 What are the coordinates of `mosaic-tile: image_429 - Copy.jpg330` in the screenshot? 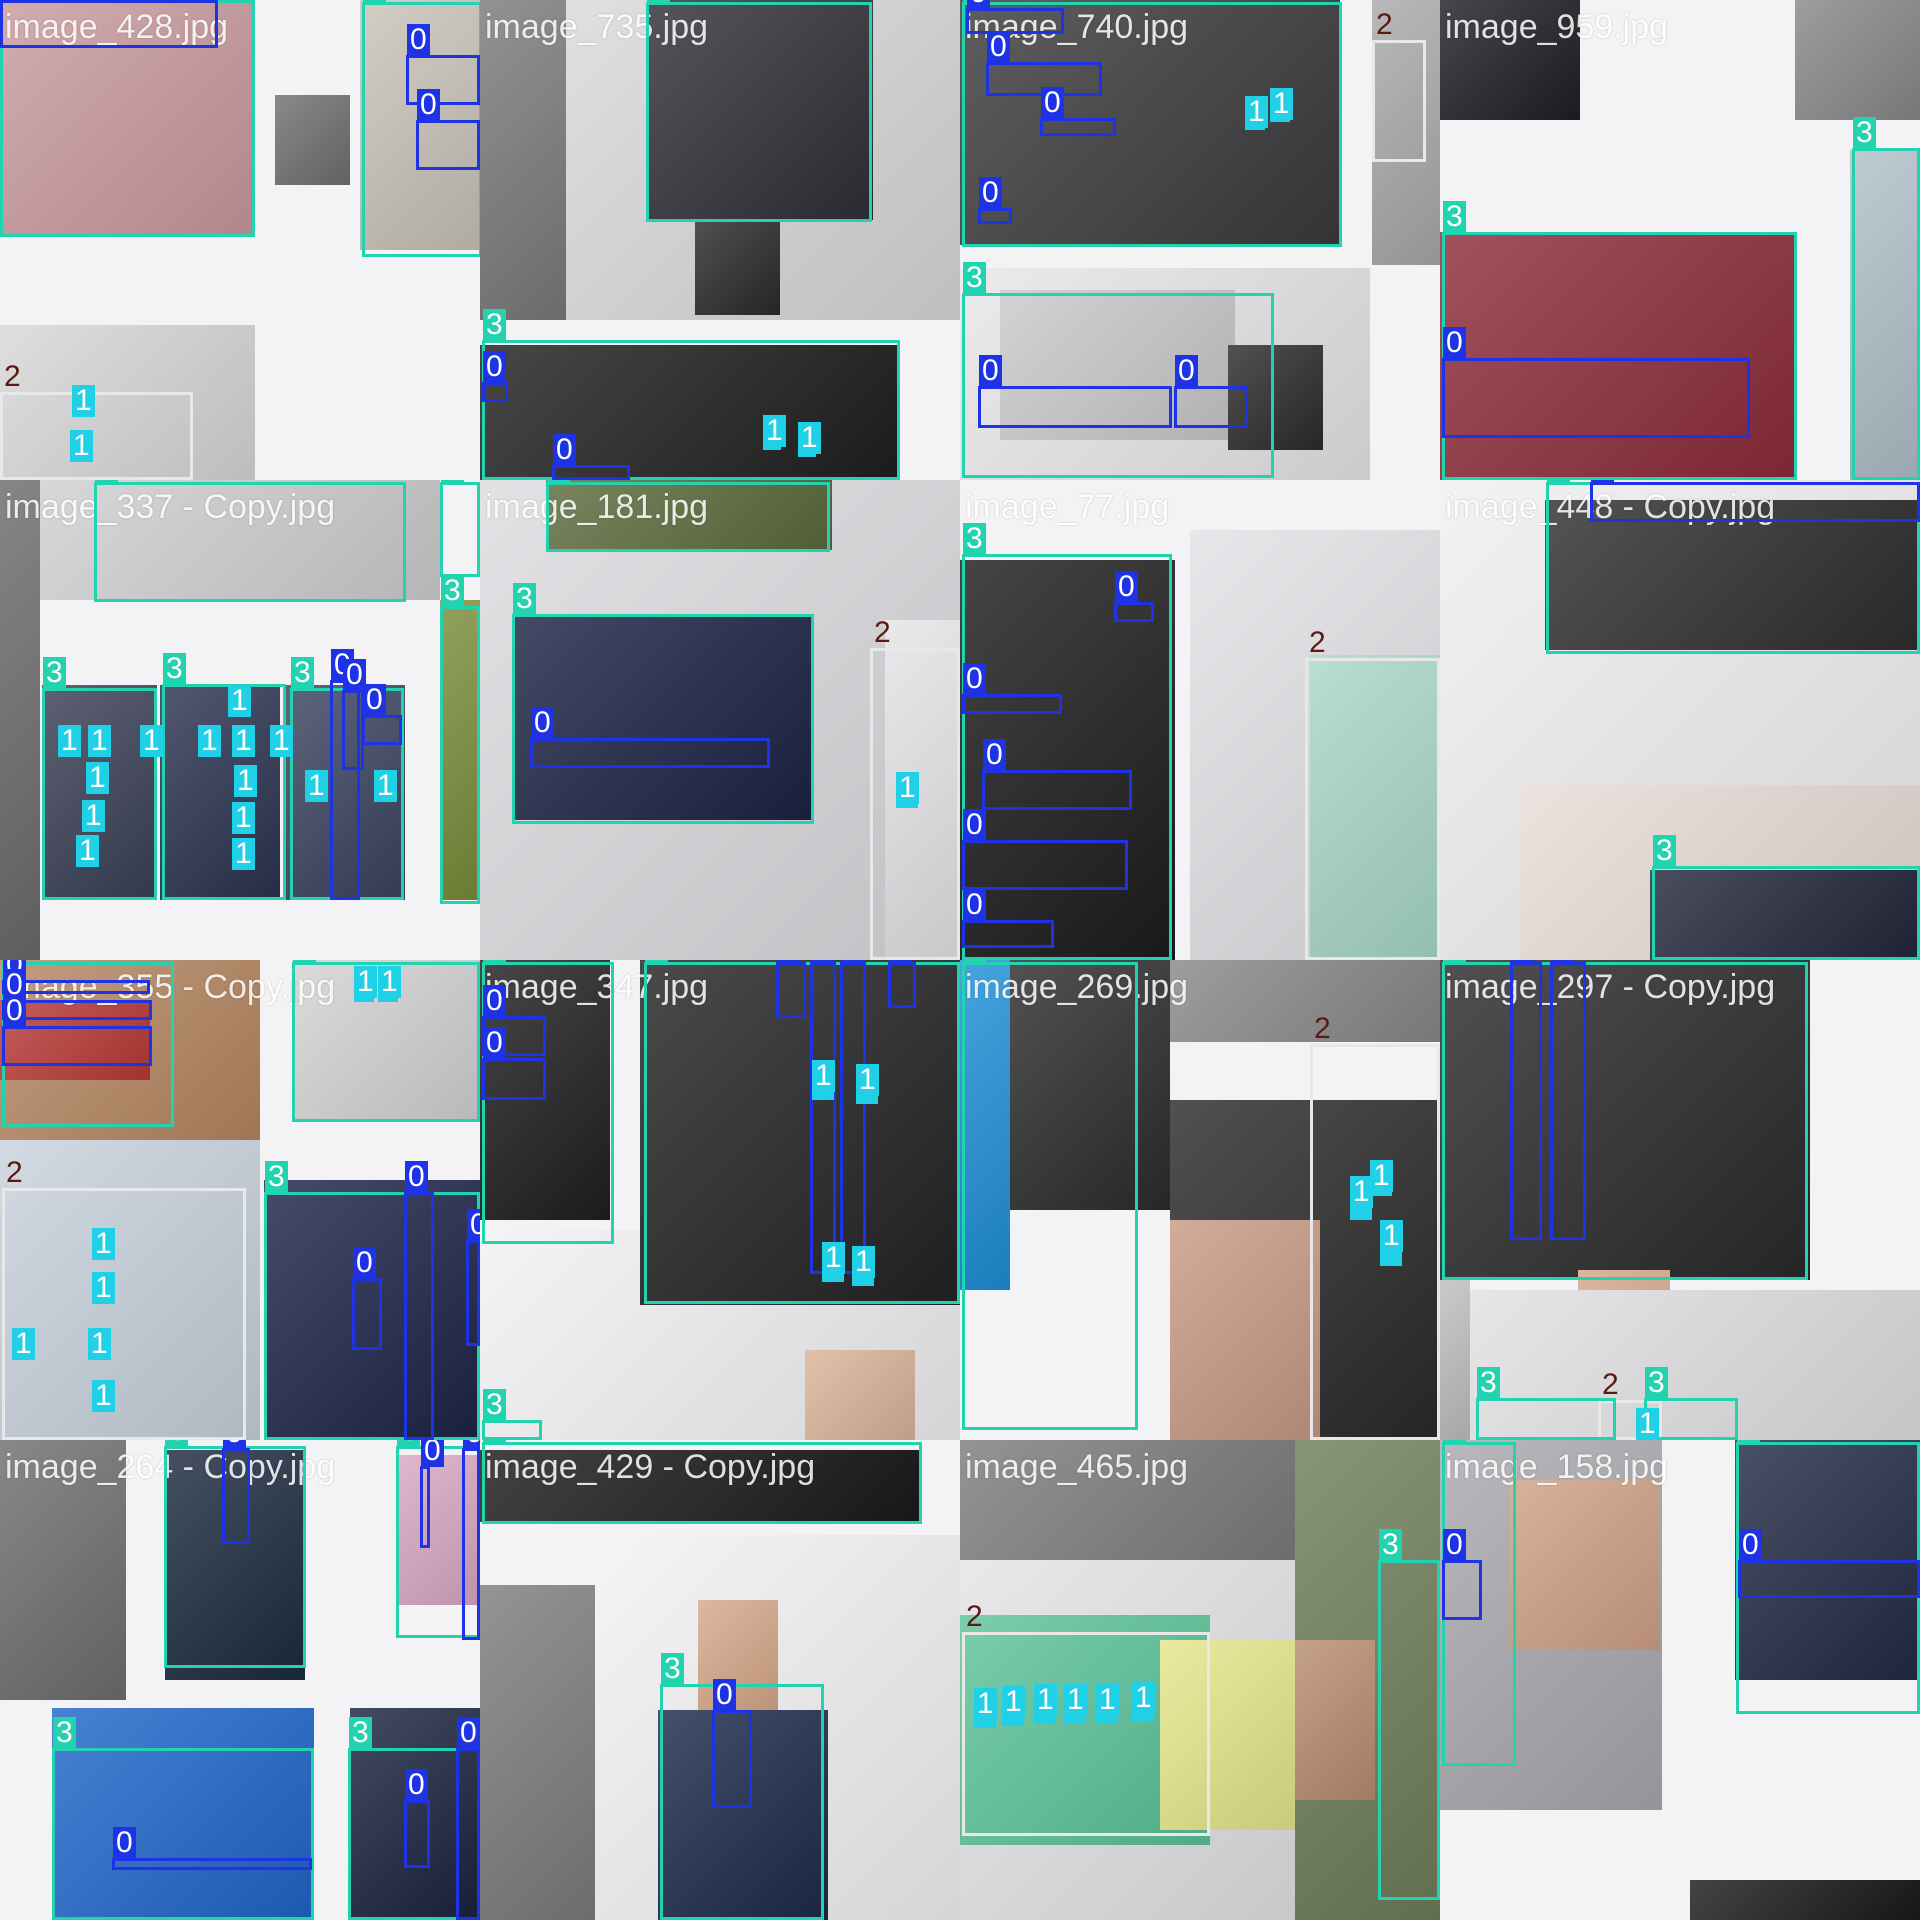 It's located at (720, 1680).